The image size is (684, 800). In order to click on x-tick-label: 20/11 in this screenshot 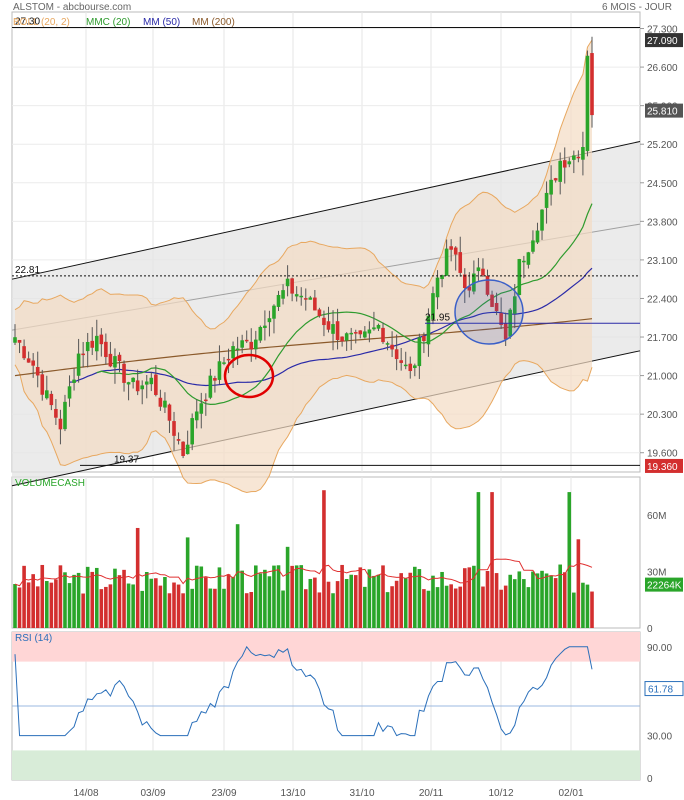, I will do `click(431, 793)`.